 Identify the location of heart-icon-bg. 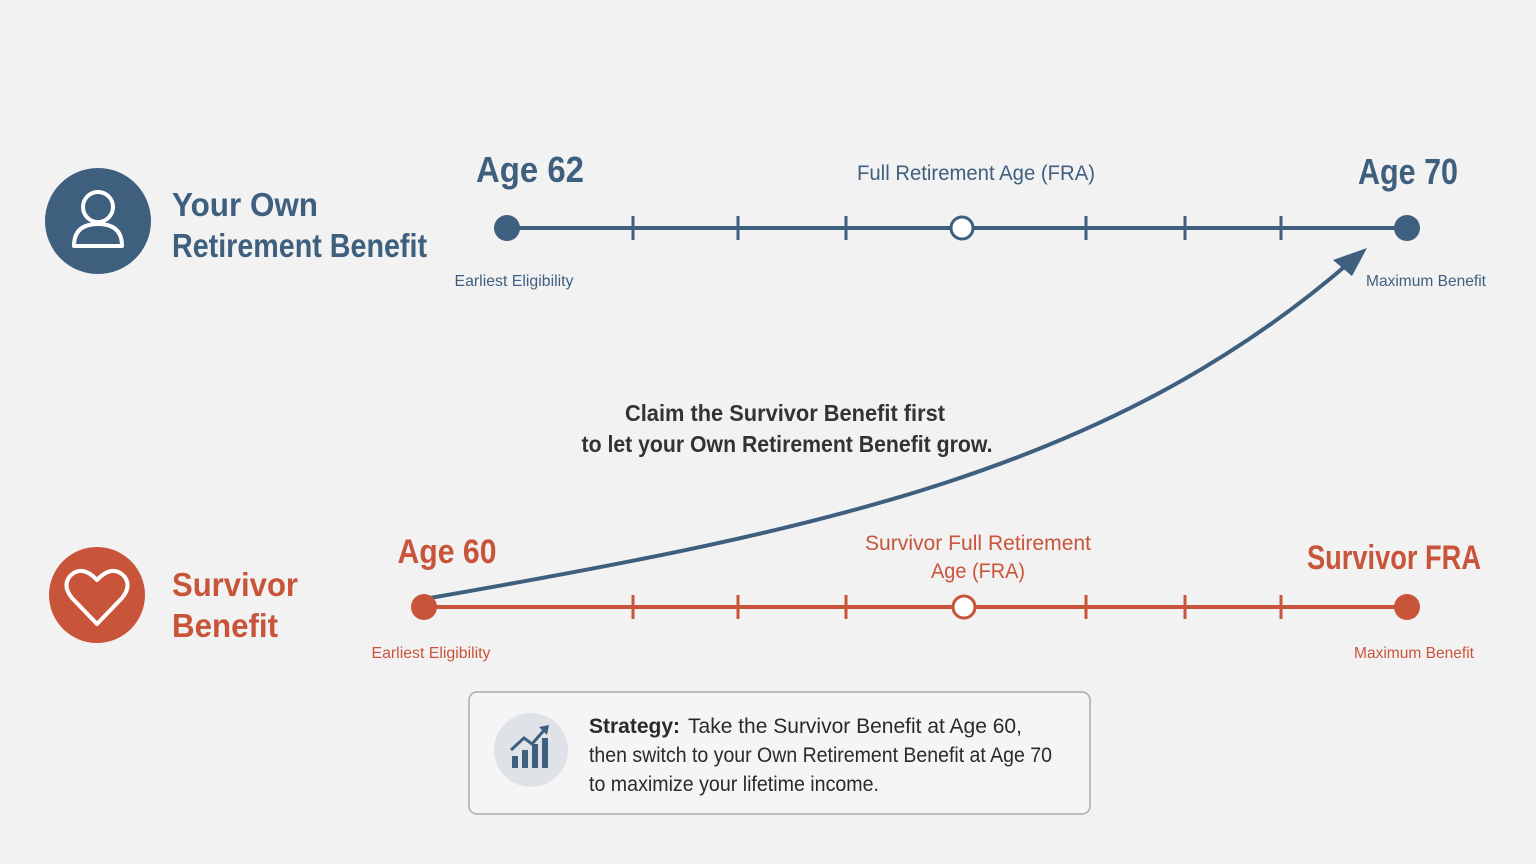
(97, 595).